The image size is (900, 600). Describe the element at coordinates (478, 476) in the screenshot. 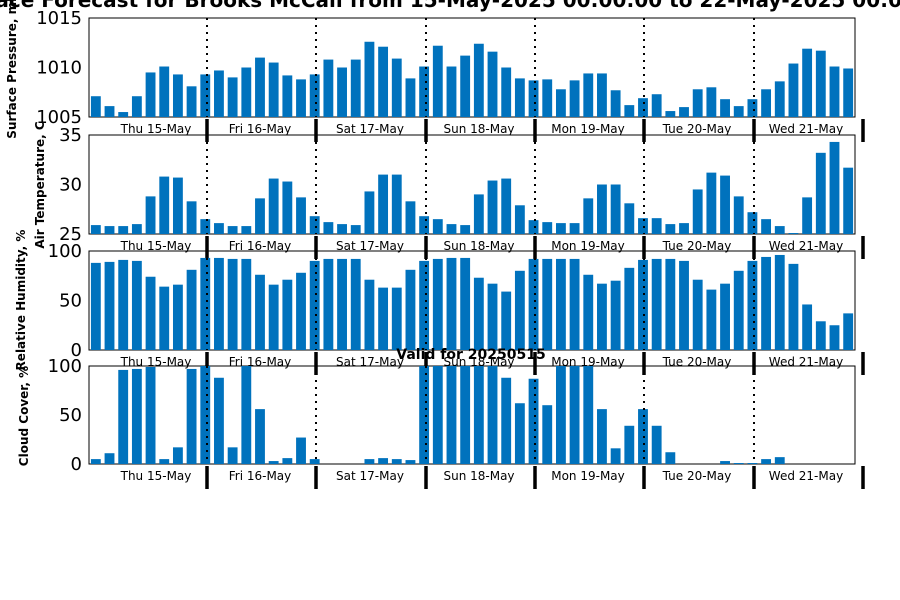

I see `x-day-label: Sun 18-May` at that location.